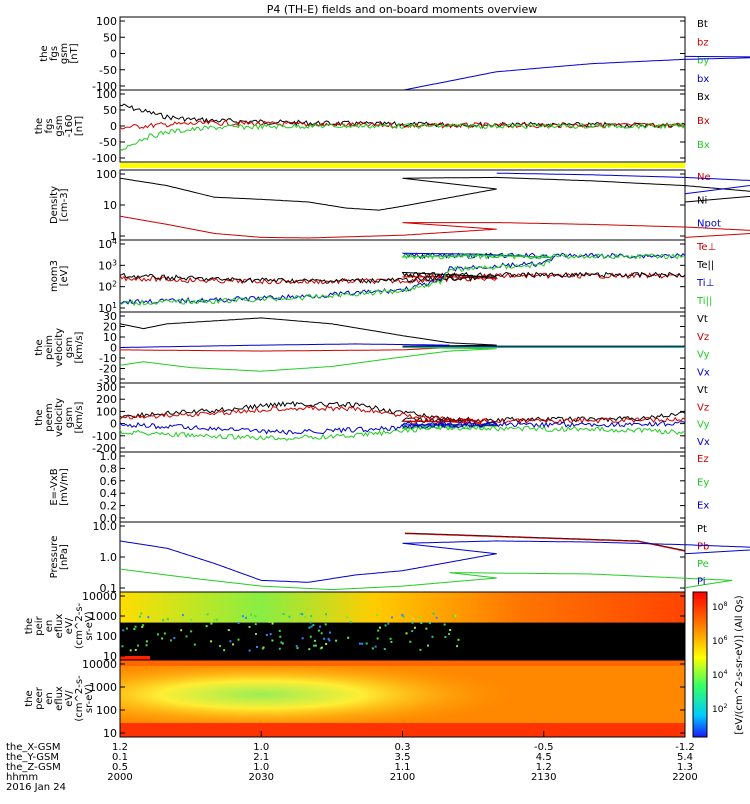 Image resolution: width=750 pixels, height=804 pixels. What do you see at coordinates (69, 126) in the screenshot?
I see `y-axis-label: -160` at bounding box center [69, 126].